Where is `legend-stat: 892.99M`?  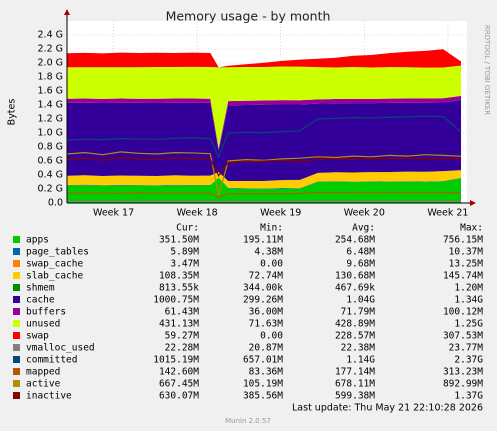 legend-stat: 892.99M is located at coordinates (463, 384).